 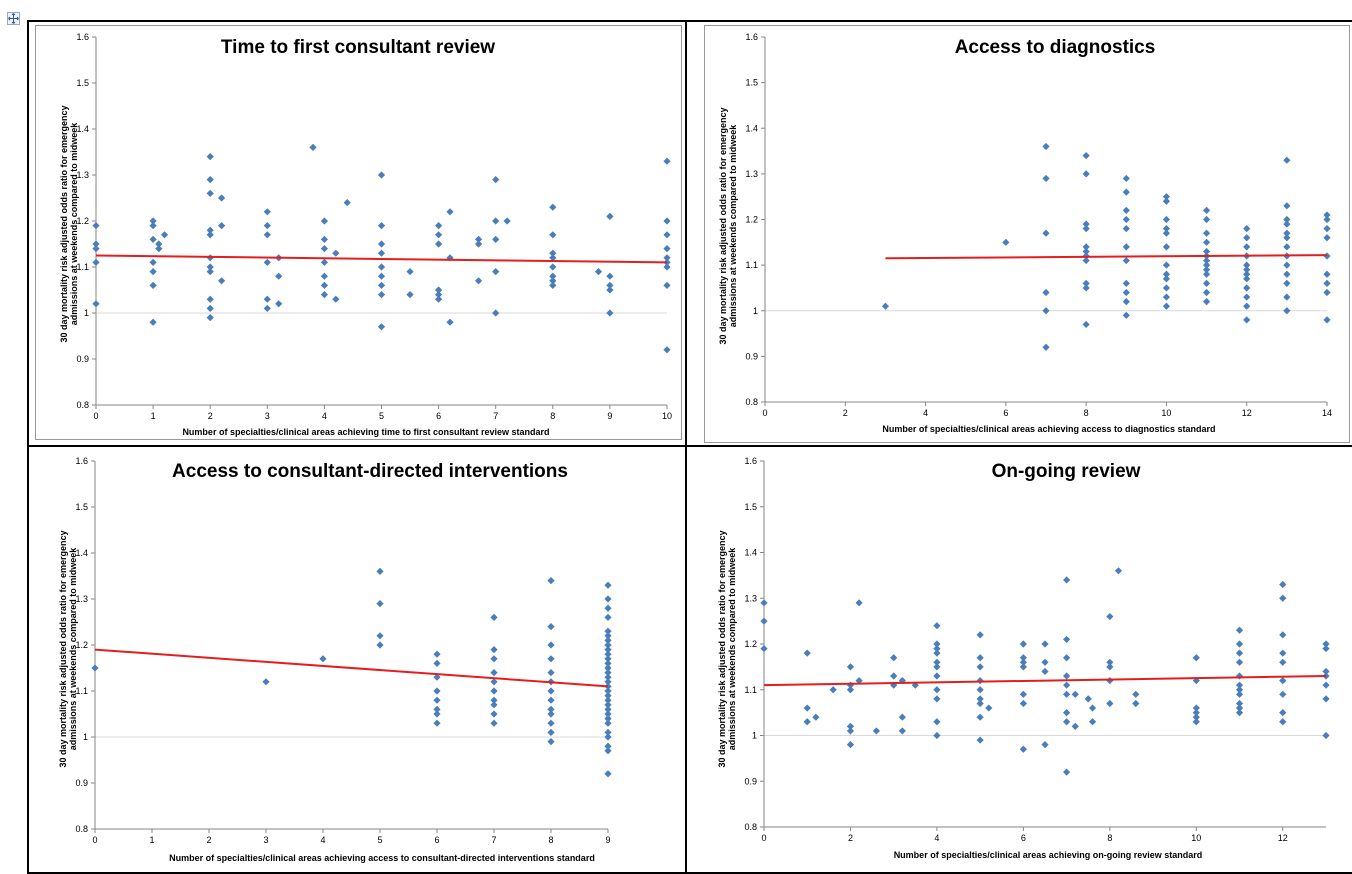 I want to click on chart-title: Time to first consultant review, so click(x=358, y=47).